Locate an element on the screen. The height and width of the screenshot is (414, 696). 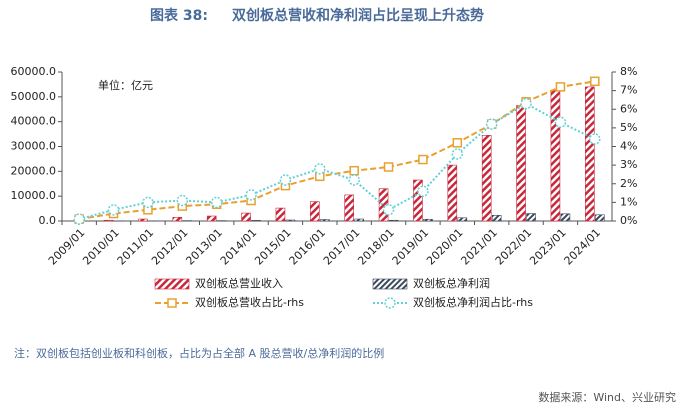
x-tick-label: 2017/01 is located at coordinates (342, 247).